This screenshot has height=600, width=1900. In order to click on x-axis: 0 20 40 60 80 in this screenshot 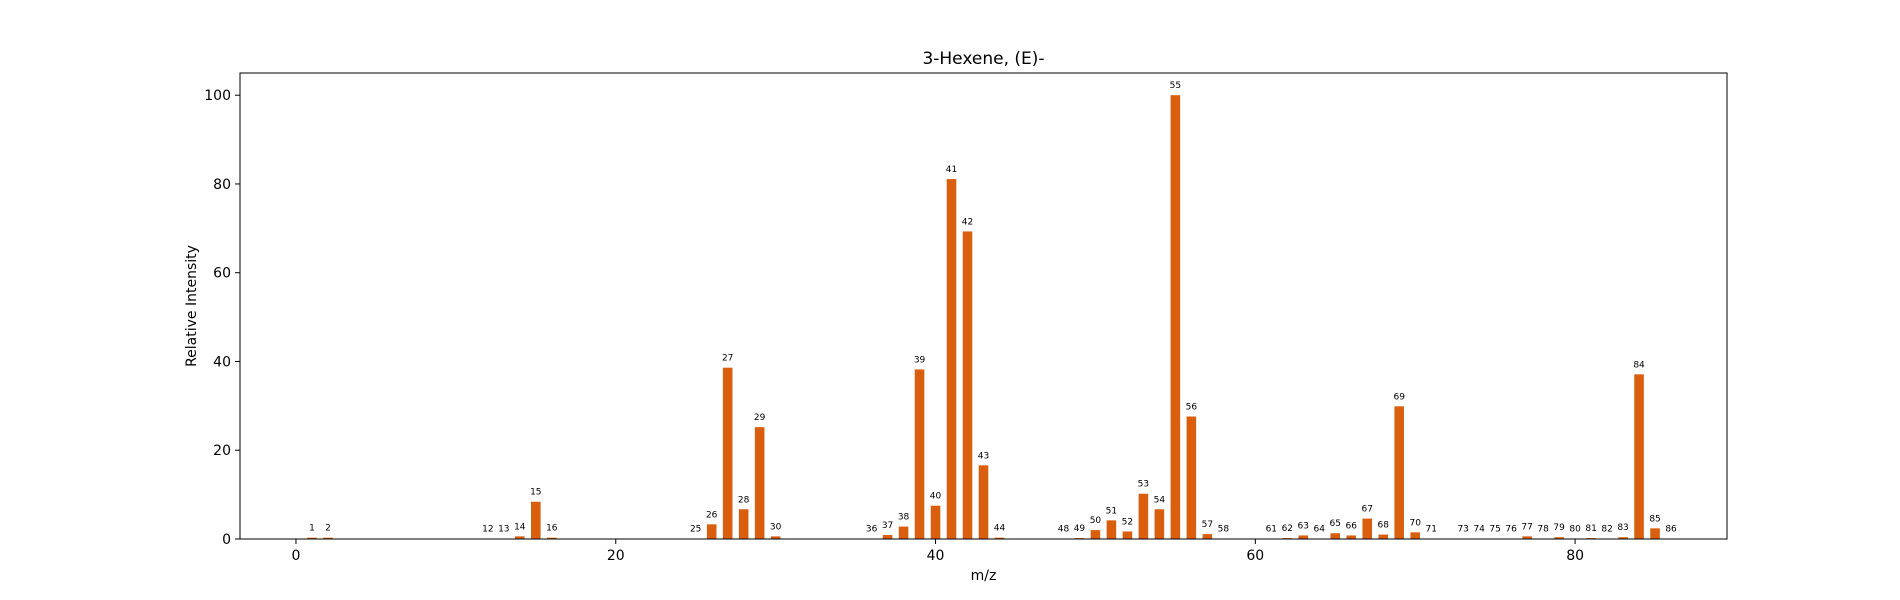, I will do `click(938, 551)`.